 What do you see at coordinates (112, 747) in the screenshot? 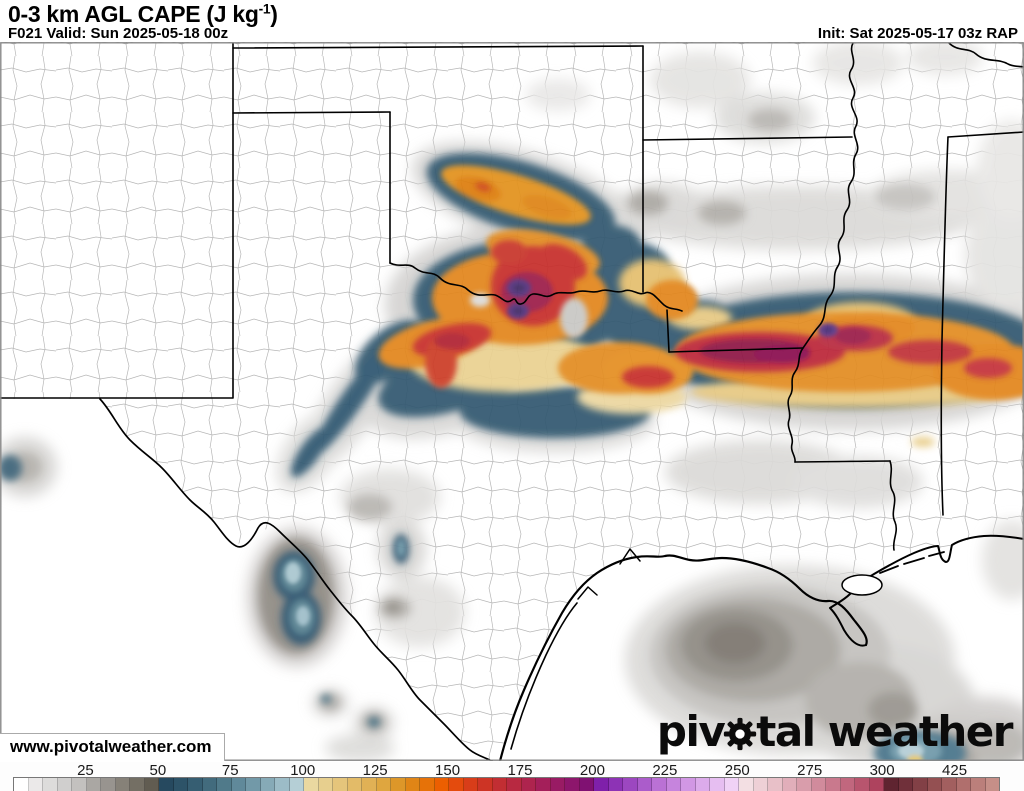
I see `watermark: www.pivotalweather.com` at bounding box center [112, 747].